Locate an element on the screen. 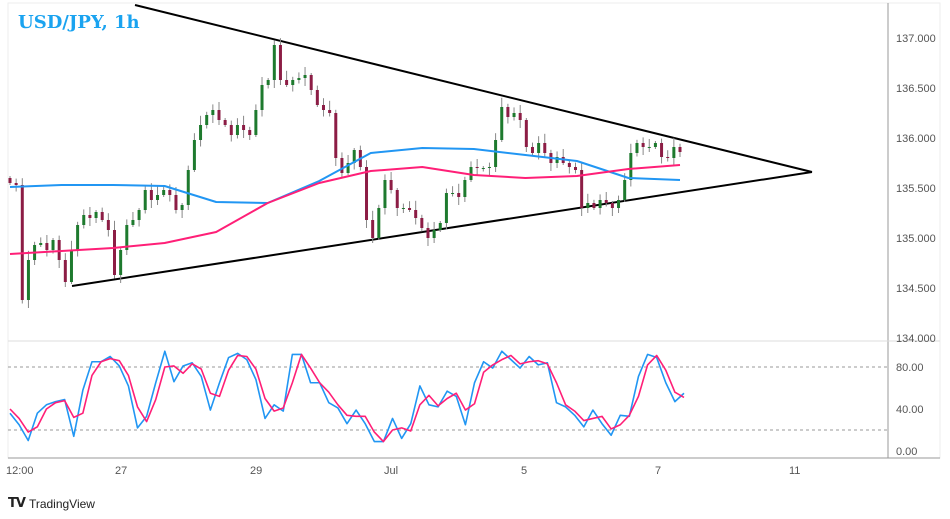 The height and width of the screenshot is (519, 950). time-tick-label: 11 is located at coordinates (794, 471).